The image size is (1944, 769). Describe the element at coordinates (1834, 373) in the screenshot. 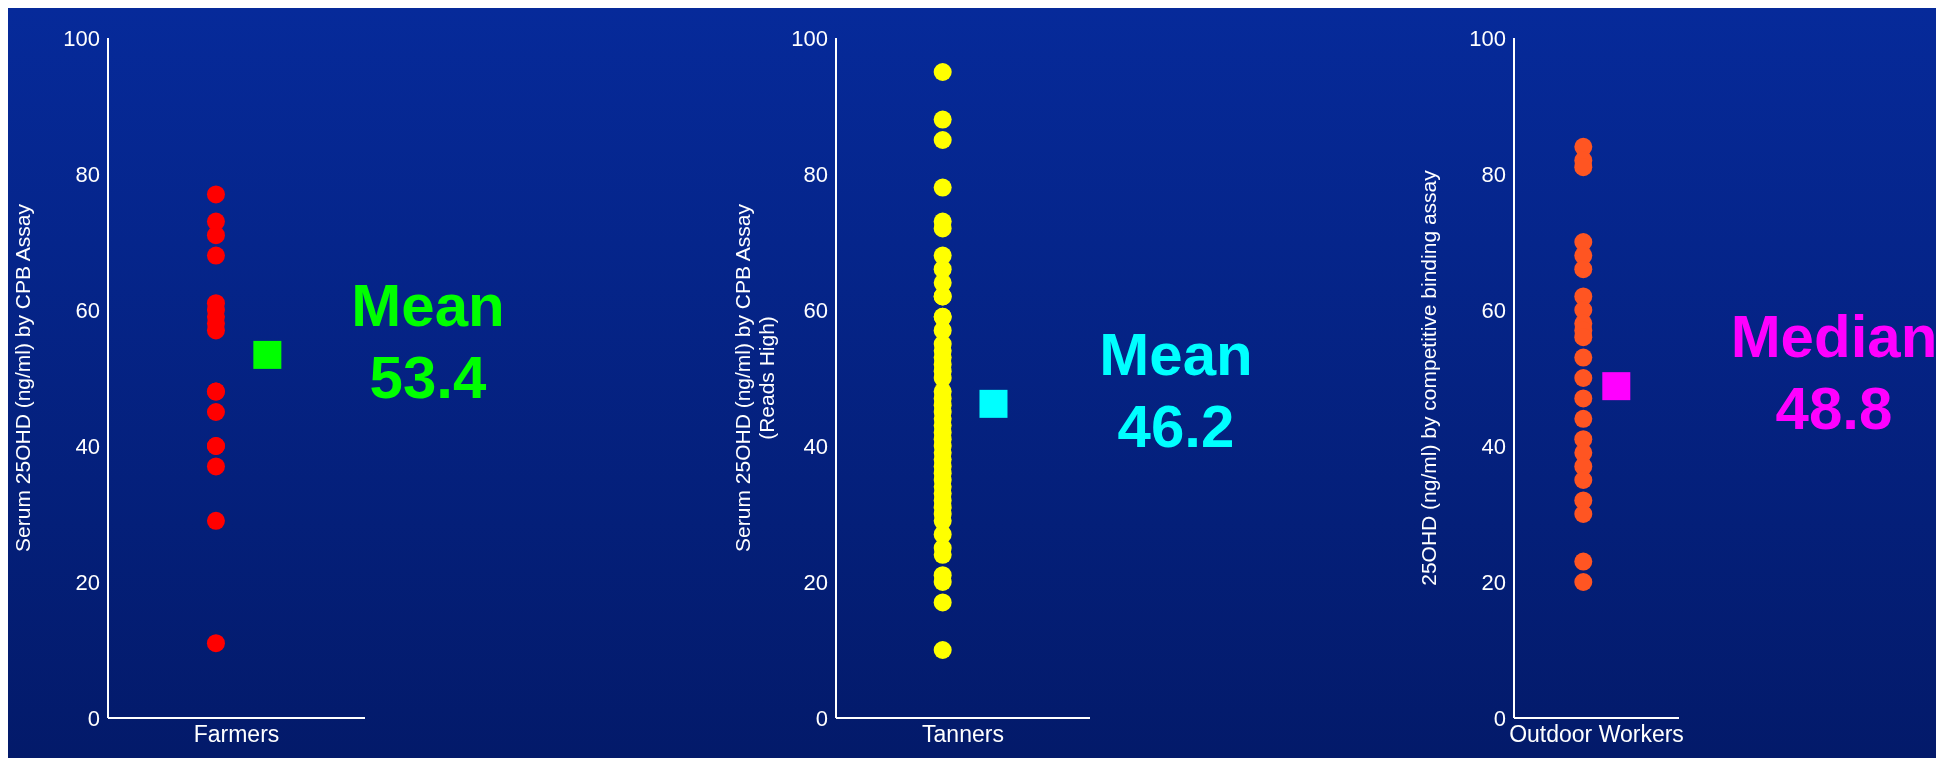

I see `text: Median 48.8` at that location.